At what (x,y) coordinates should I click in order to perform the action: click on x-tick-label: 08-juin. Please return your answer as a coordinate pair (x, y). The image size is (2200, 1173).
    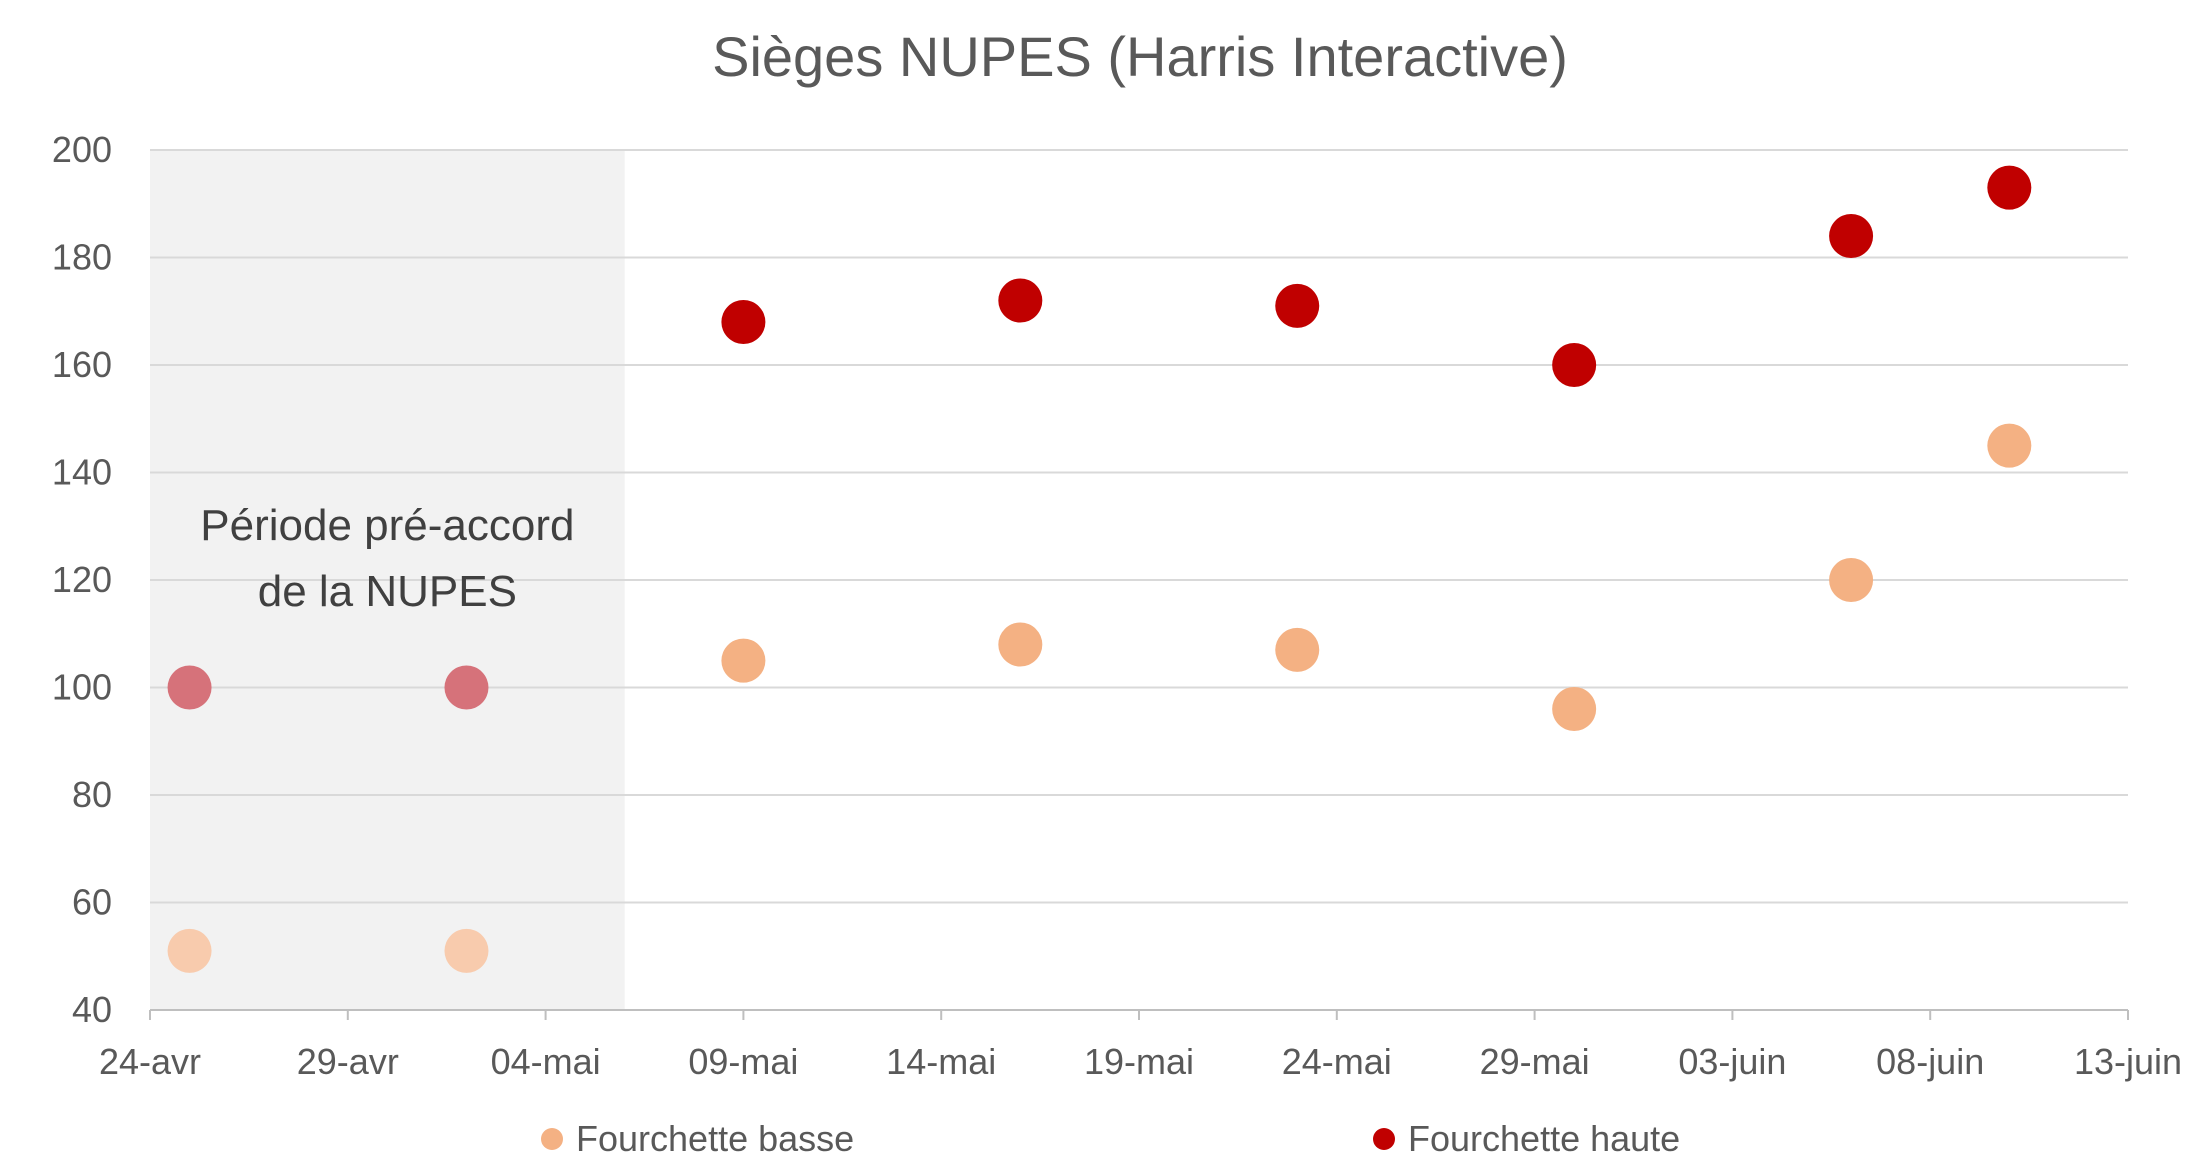
    Looking at the image, I should click on (1930, 1061).